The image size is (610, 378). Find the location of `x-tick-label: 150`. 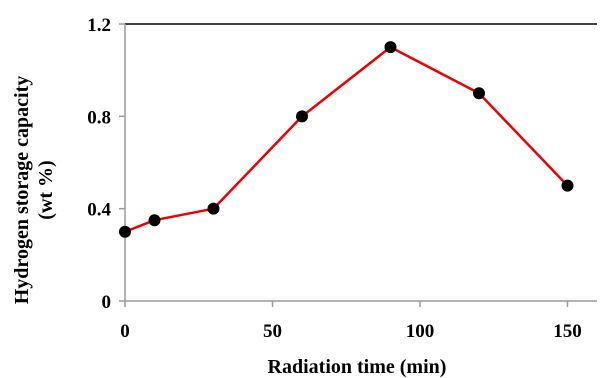

x-tick-label: 150 is located at coordinates (567, 331).